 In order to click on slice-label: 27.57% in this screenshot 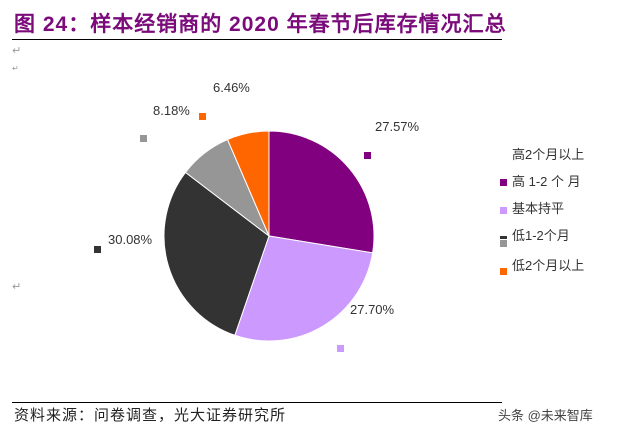, I will do `click(397, 126)`.